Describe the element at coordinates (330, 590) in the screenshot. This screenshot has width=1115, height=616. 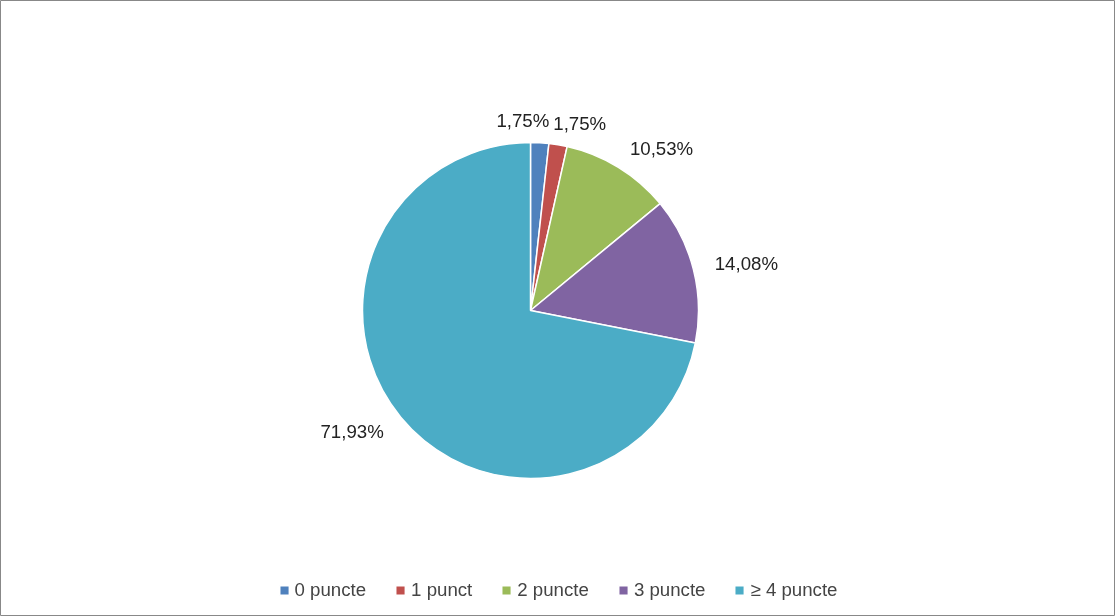
I see `legend-label: 0 puncte` at that location.